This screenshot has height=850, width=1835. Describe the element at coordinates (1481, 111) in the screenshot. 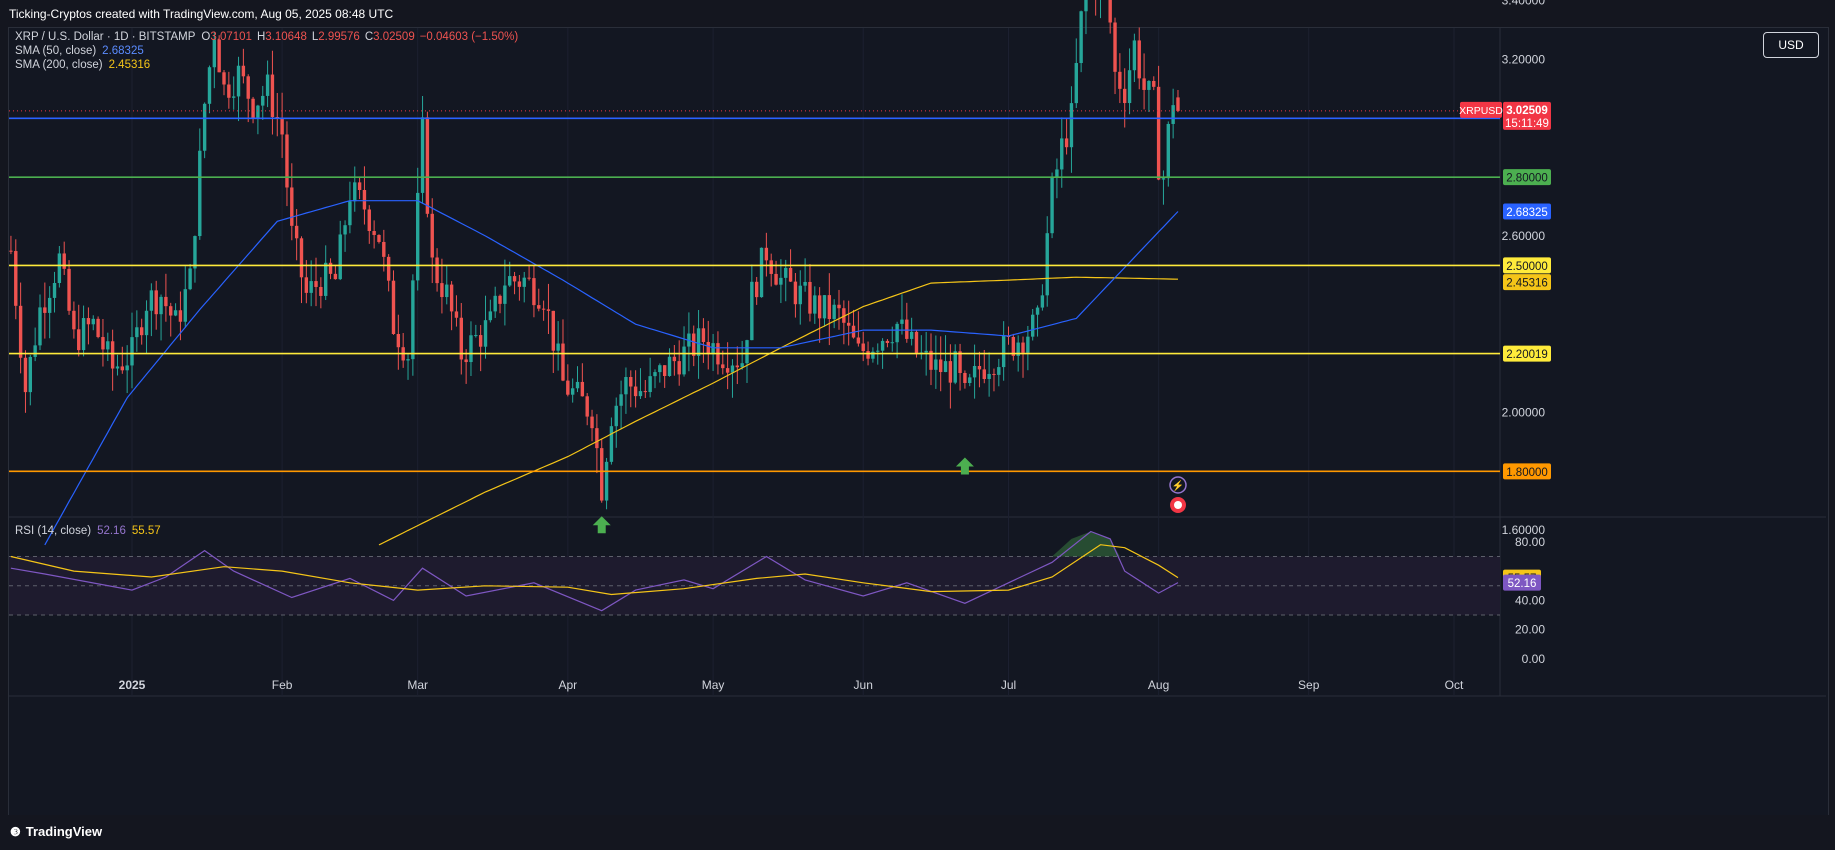

I see `symbol-tag-label: XRPUSD` at that location.